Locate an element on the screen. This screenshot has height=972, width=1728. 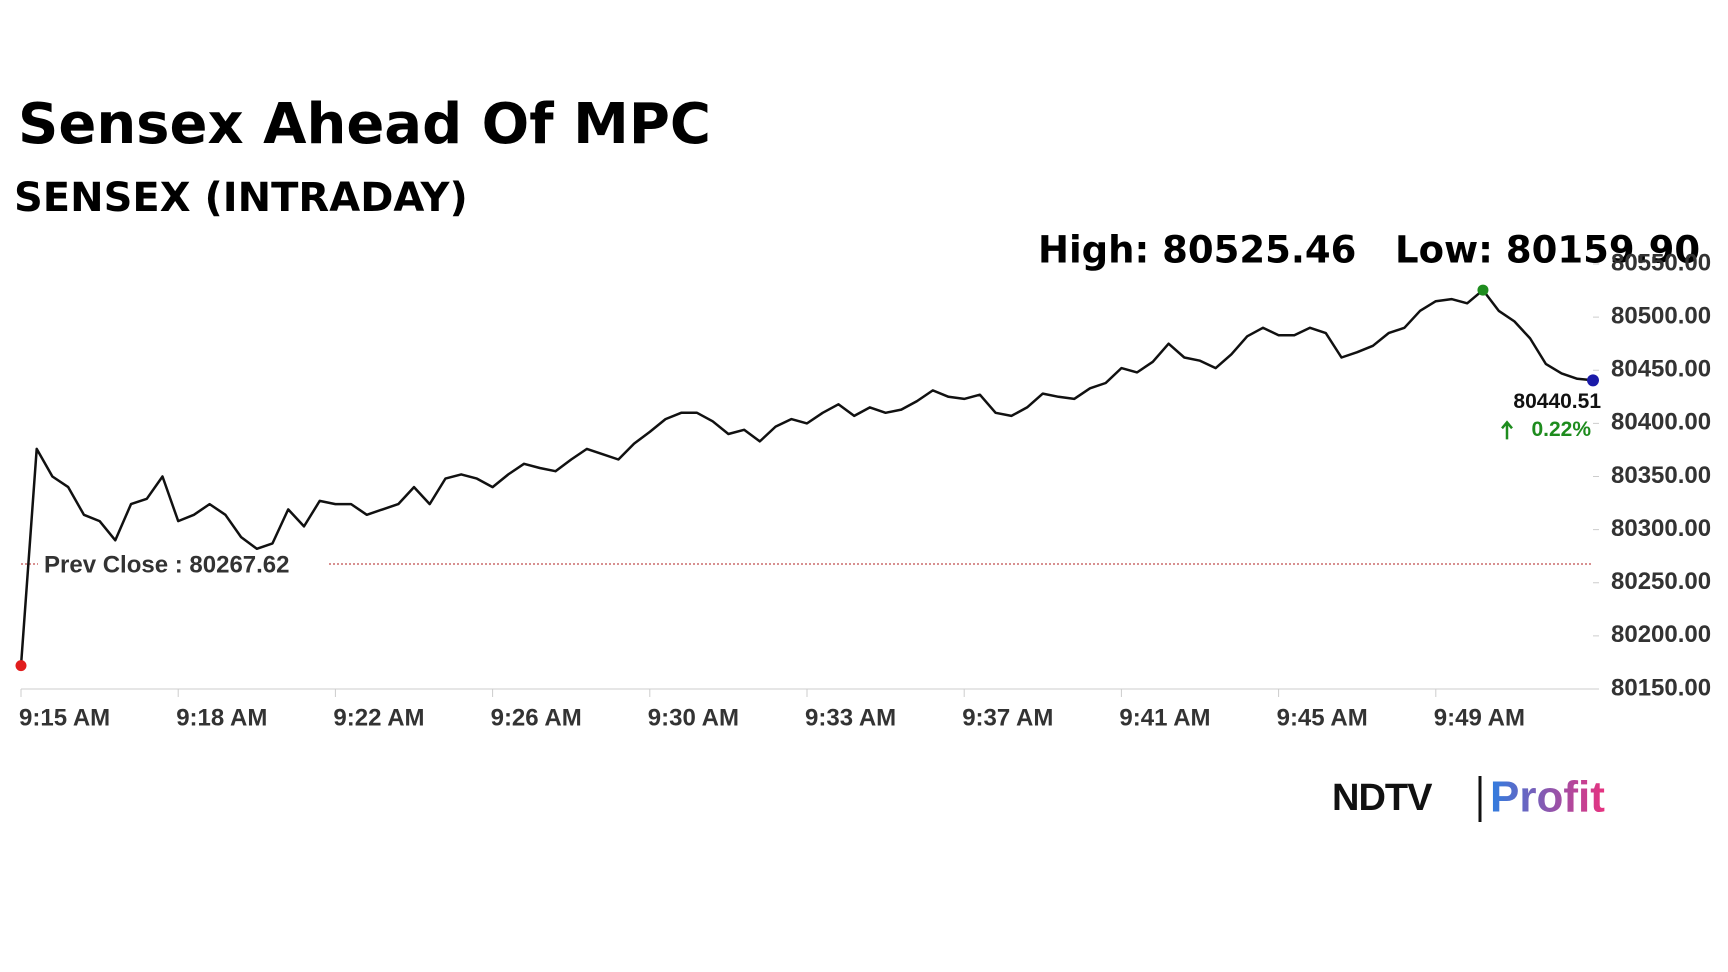
low-label: Low: 80159.90 is located at coordinates (1547, 250).